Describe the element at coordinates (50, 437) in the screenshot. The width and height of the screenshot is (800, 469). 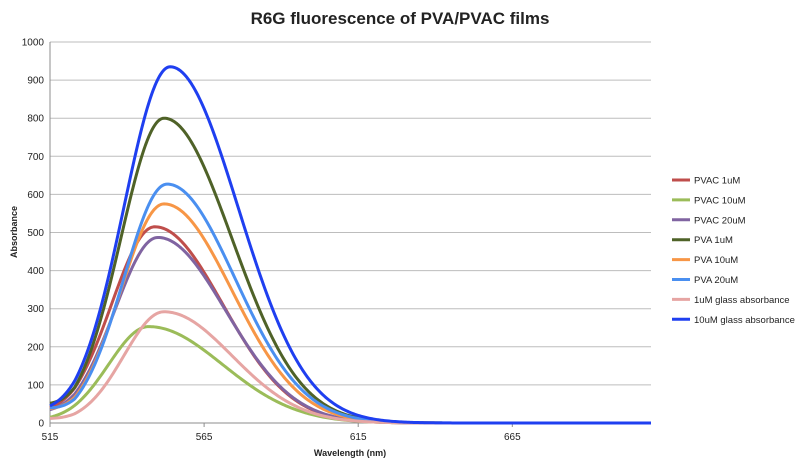
I see `x-tick-label: 515` at that location.